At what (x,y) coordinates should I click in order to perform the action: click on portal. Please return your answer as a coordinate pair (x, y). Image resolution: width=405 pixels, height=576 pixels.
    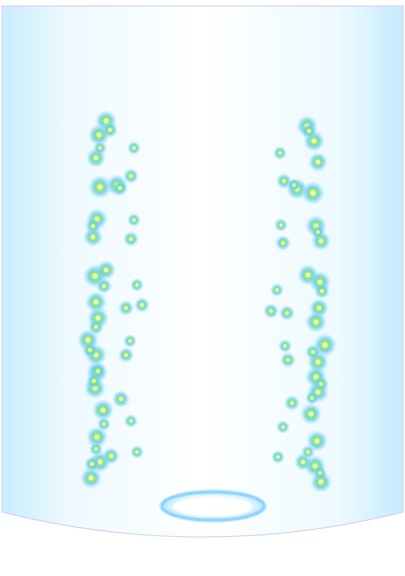
    Looking at the image, I should click on (213, 506).